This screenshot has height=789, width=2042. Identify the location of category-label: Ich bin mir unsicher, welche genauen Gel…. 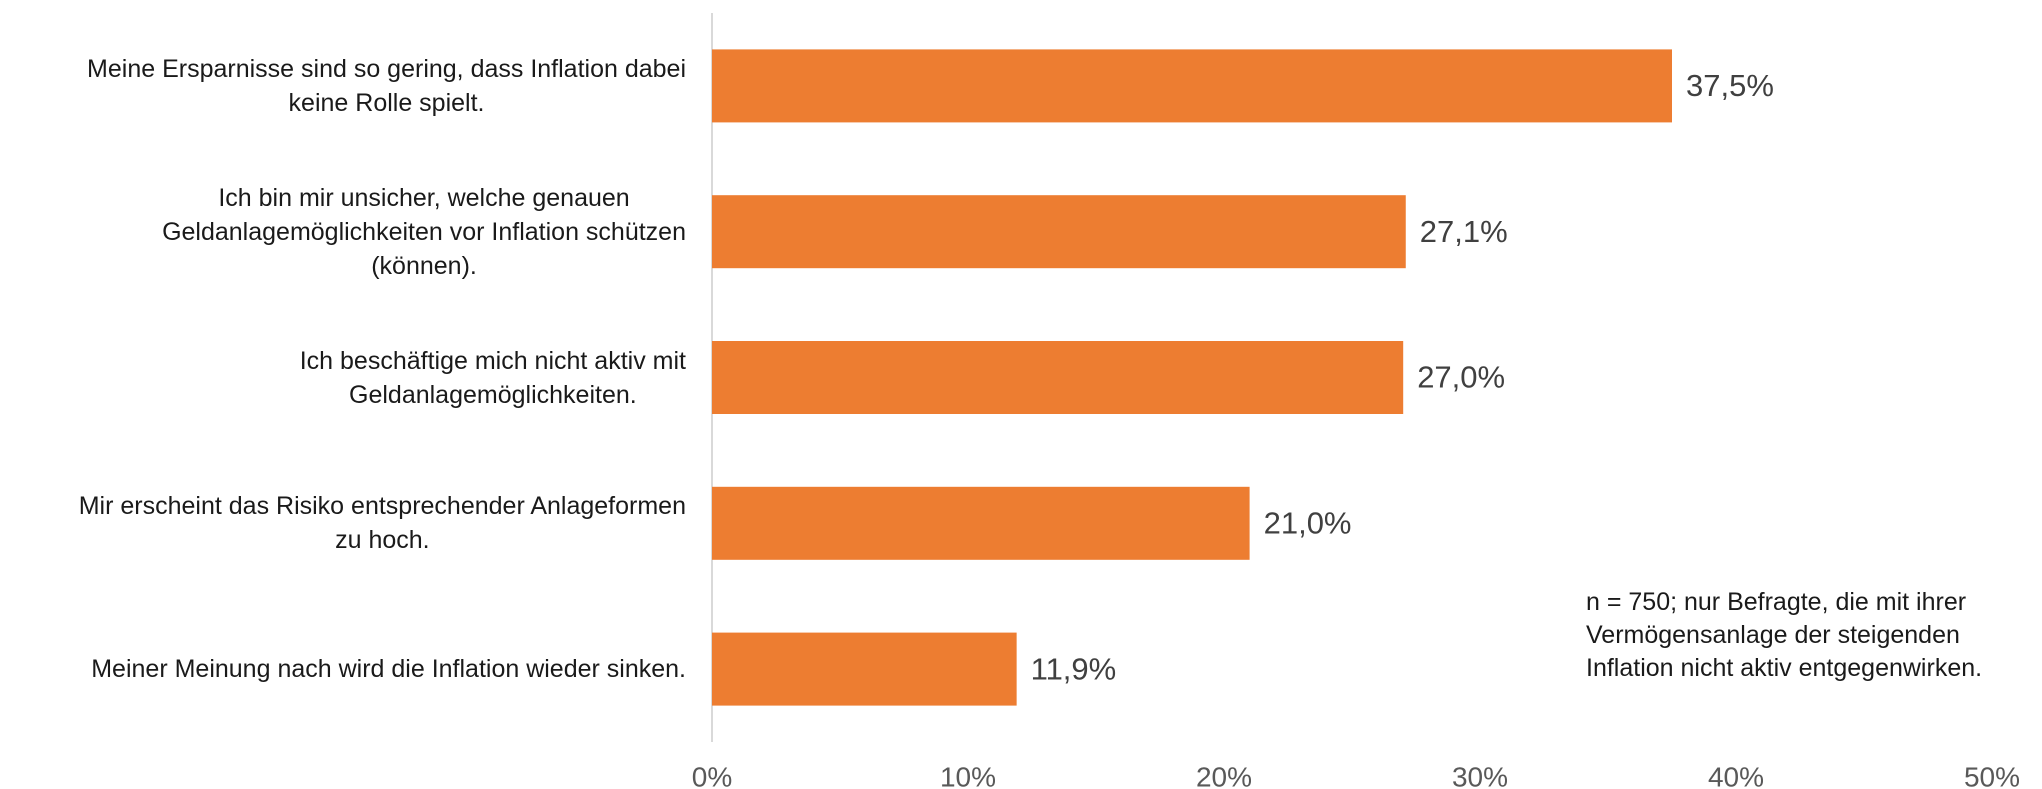
(424, 231).